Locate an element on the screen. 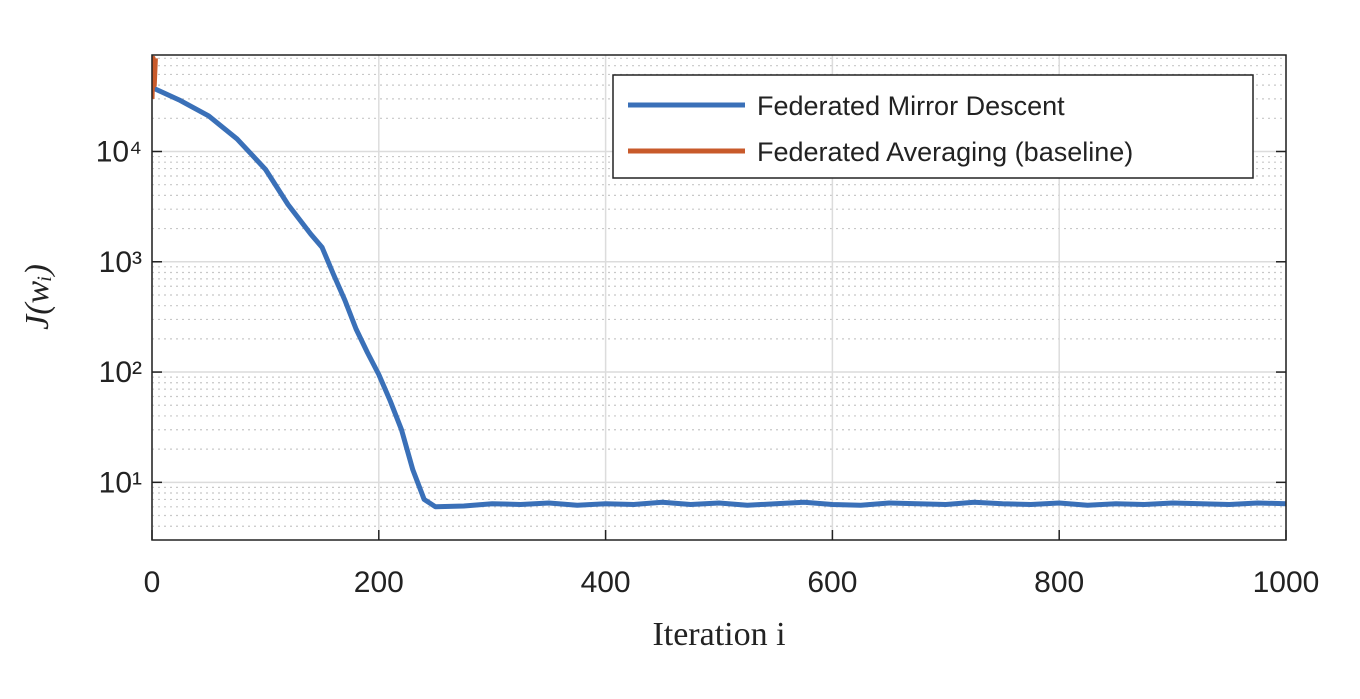 The image size is (1360, 699). y-tick-label: 10⁴ is located at coordinates (119, 152).